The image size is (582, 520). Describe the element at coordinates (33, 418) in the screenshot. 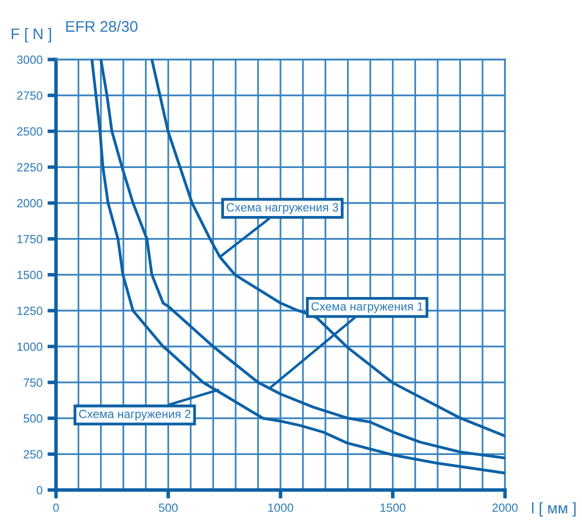

I see `y-tick-label: 500` at that location.